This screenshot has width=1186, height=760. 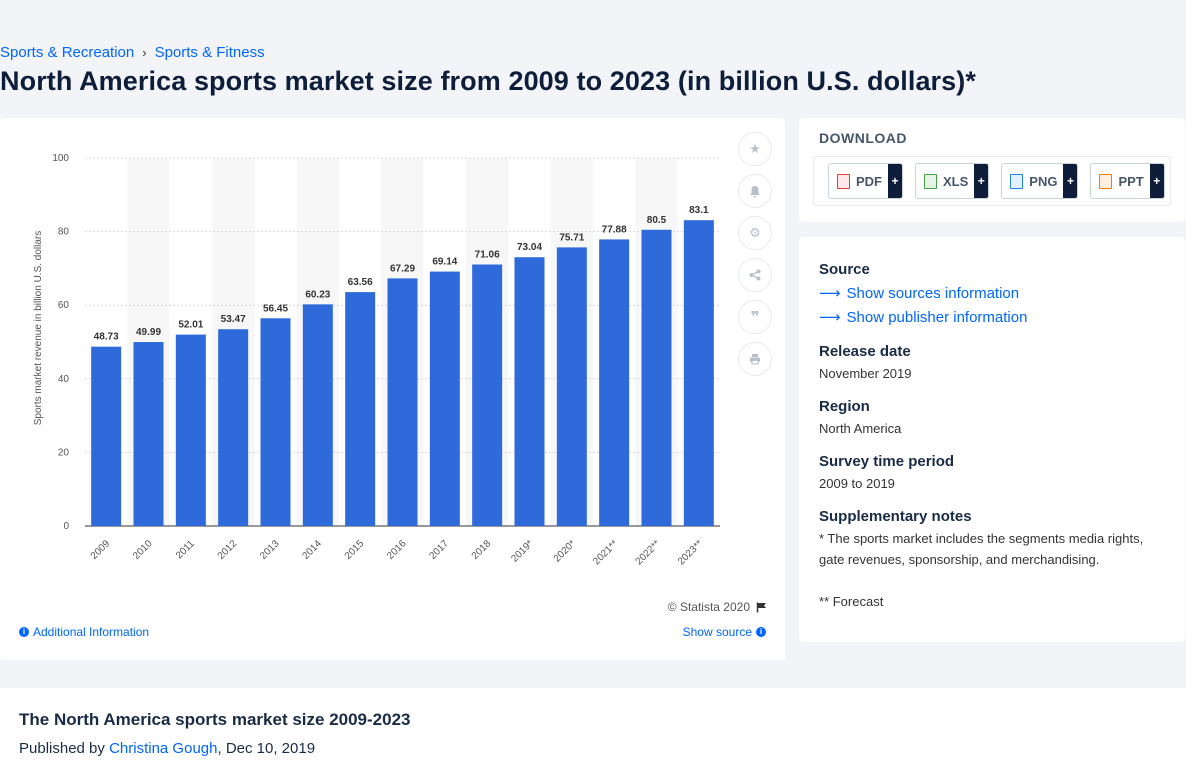 What do you see at coordinates (185, 549) in the screenshot?
I see `x-tick-label: 2011` at bounding box center [185, 549].